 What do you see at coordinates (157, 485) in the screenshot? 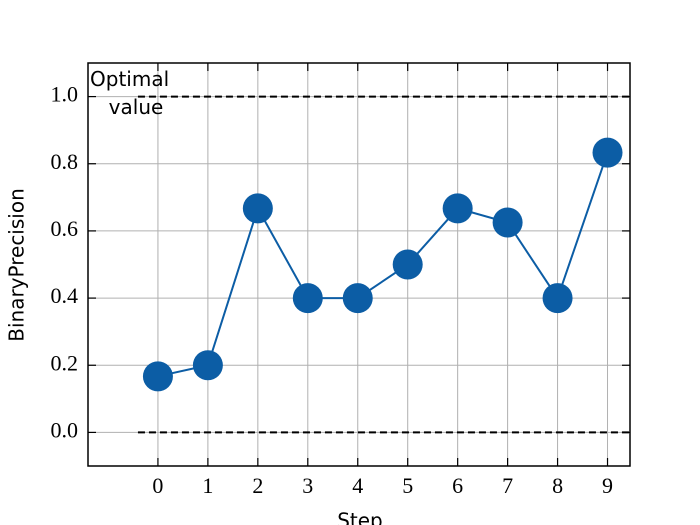
I see `x-tick-label: 0` at bounding box center [157, 485].